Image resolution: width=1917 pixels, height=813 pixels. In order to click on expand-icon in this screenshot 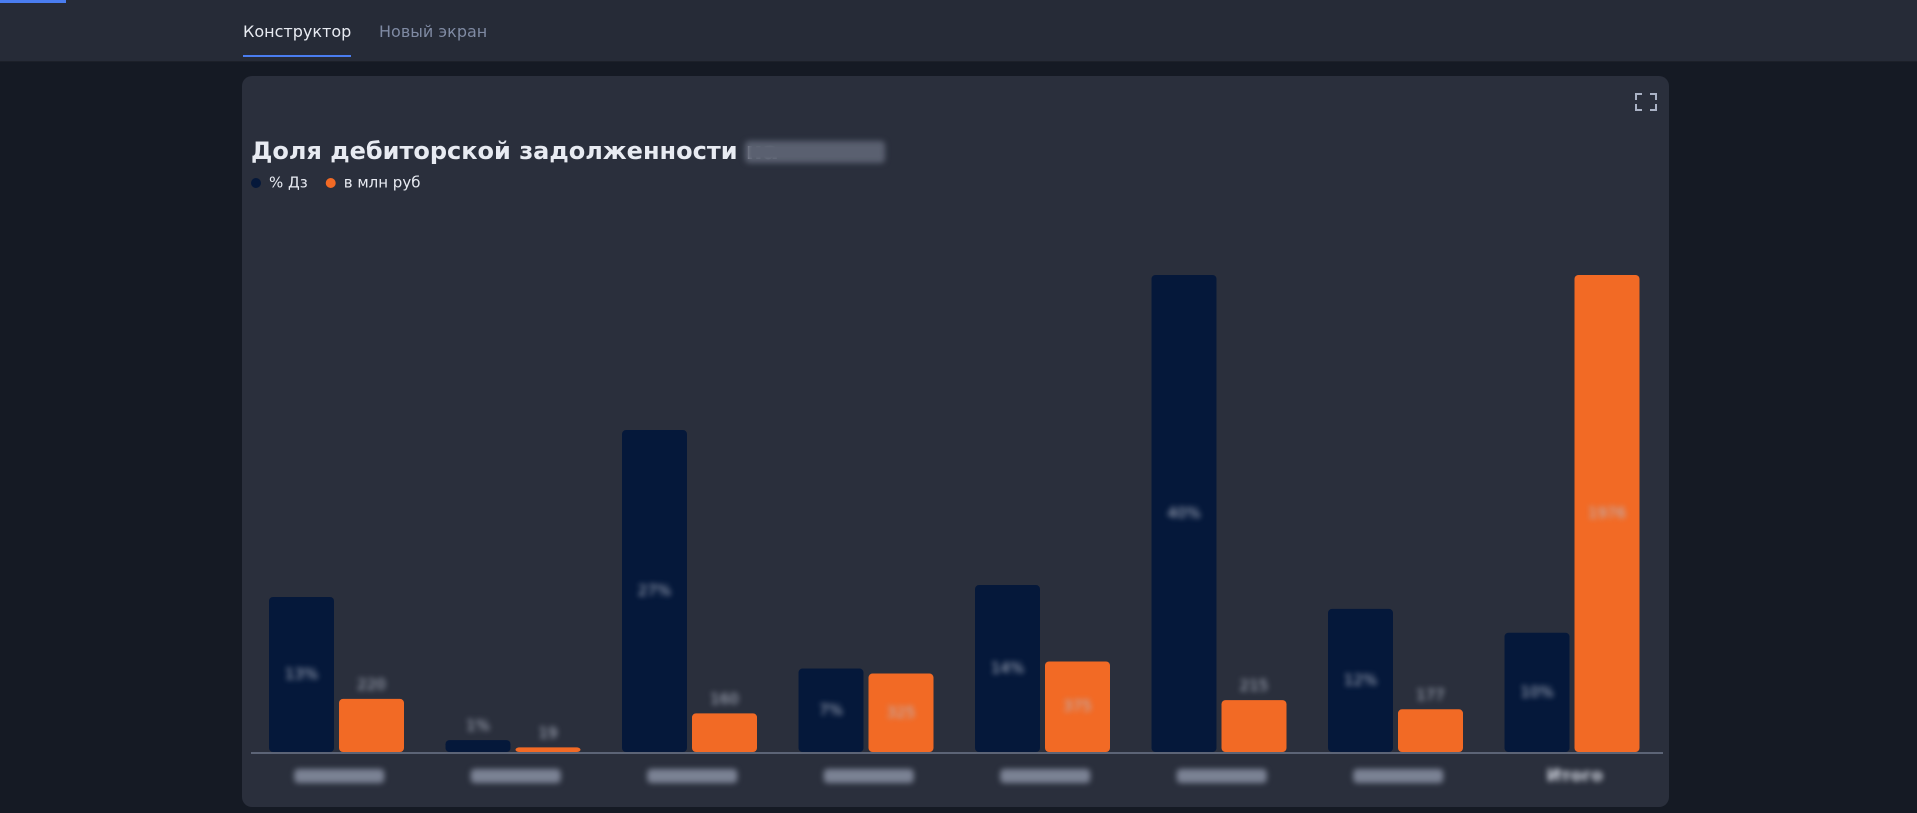, I will do `click(1646, 102)`.